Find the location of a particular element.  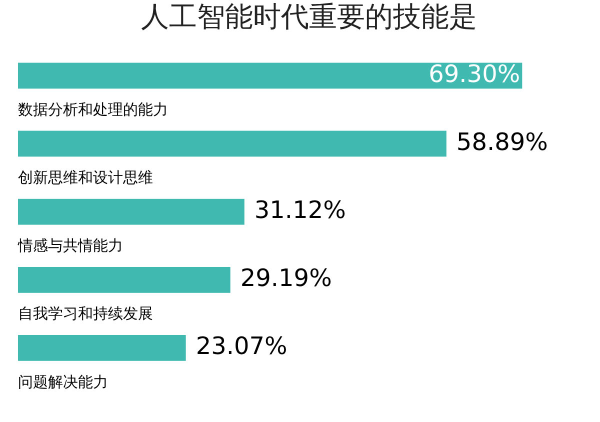

chart-title: 人工智能时代重要的技能是 is located at coordinates (309, 17).